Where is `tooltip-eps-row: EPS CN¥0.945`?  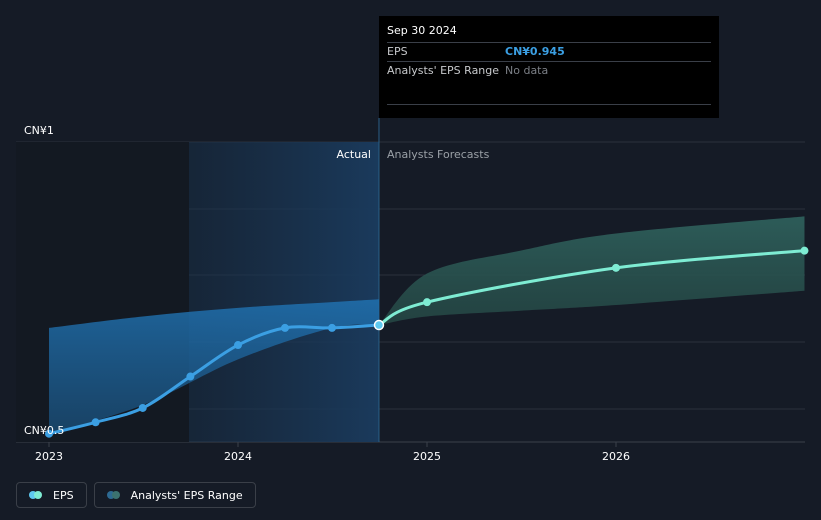 tooltip-eps-row: EPS CN¥0.945 is located at coordinates (549, 51).